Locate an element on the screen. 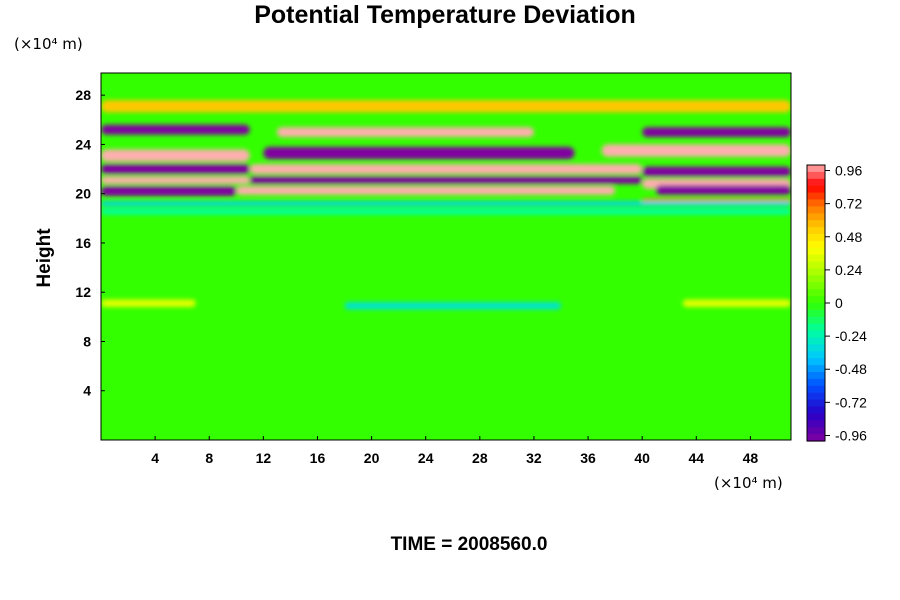 The width and height of the screenshot is (900, 600). y-unit-label: (×10⁴ m) is located at coordinates (48, 44).